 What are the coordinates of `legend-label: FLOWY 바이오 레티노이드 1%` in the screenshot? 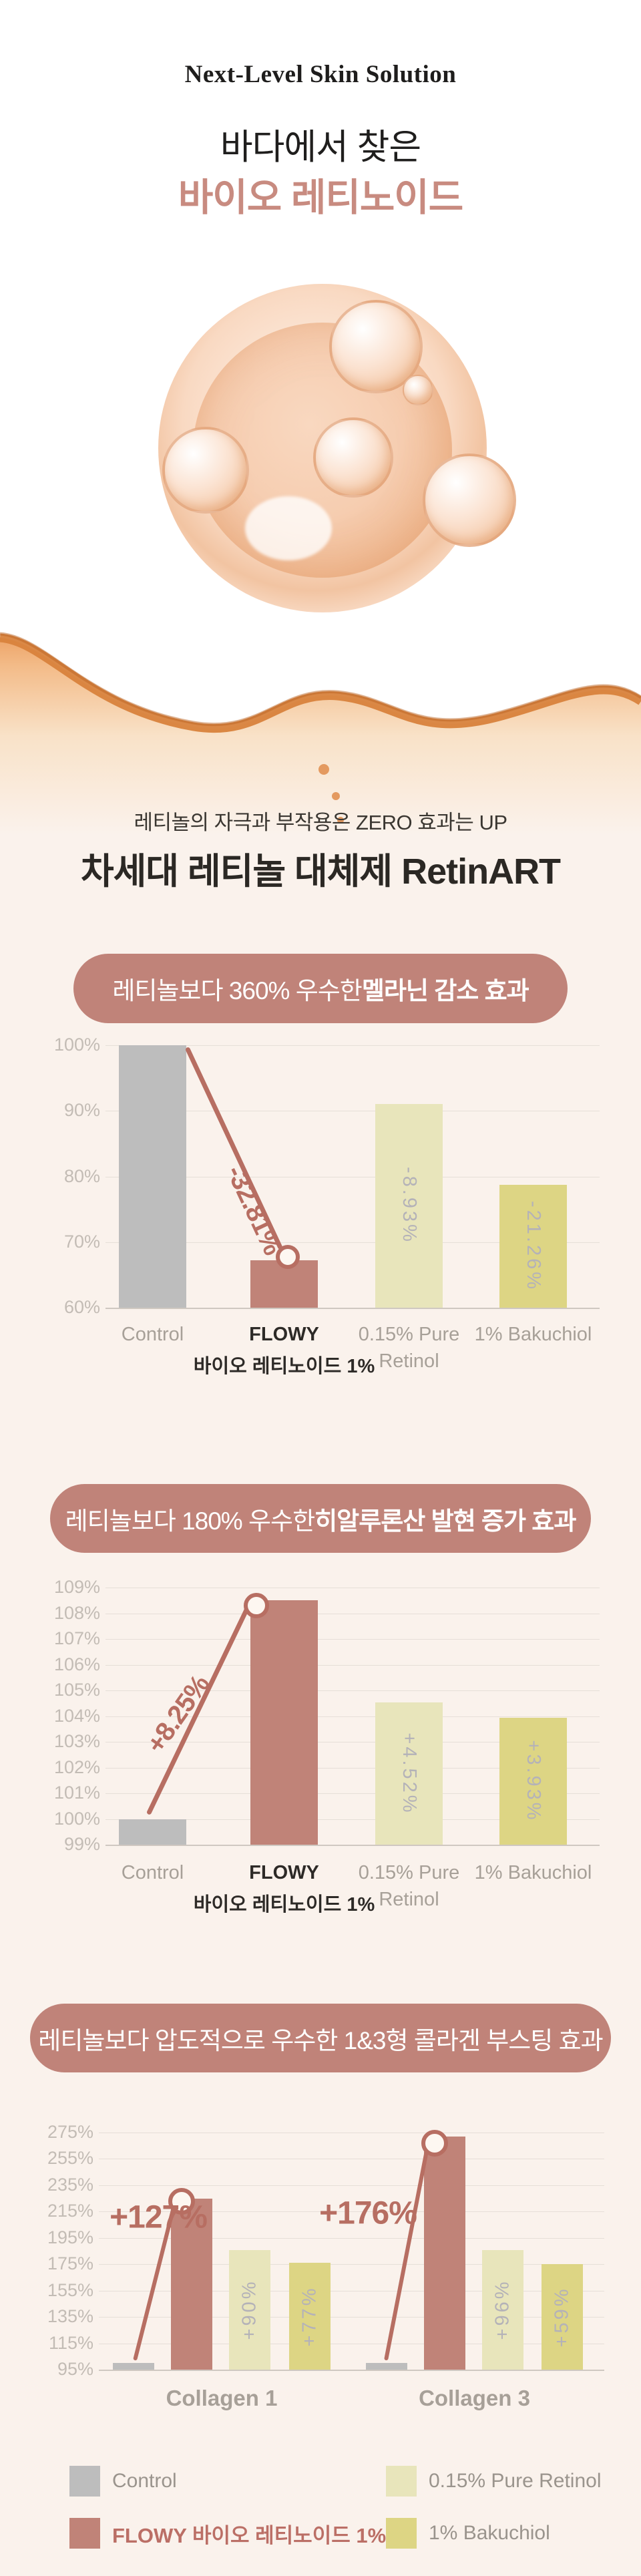 It's located at (250, 2535).